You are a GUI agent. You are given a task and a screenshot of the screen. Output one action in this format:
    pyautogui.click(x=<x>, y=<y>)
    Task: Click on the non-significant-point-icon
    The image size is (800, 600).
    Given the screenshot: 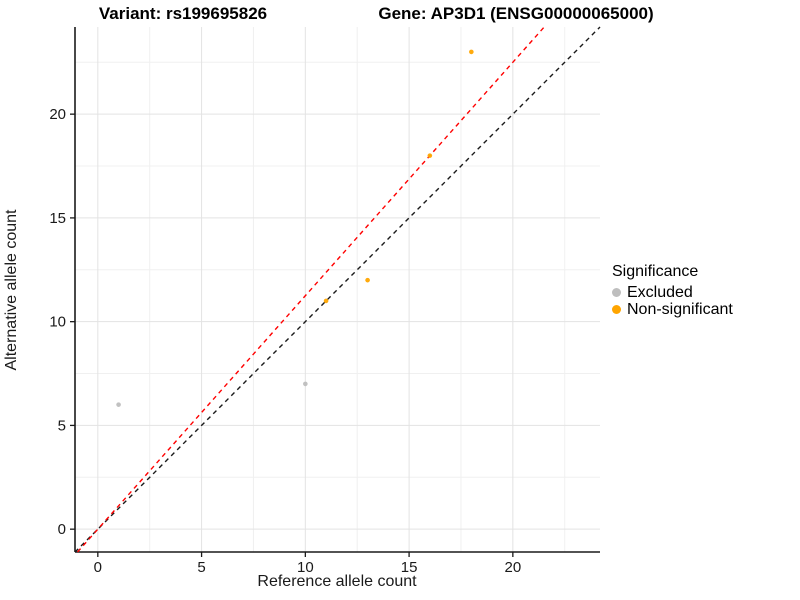 What is the action you would take?
    pyautogui.click(x=616, y=309)
    